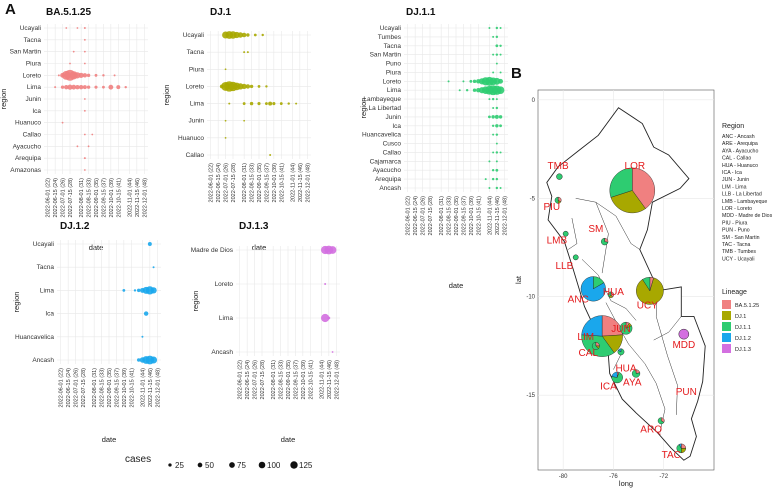  Describe the element at coordinates (282, 183) in the screenshot. I see `x-tick: 2022-10-15 (41)` at that location.